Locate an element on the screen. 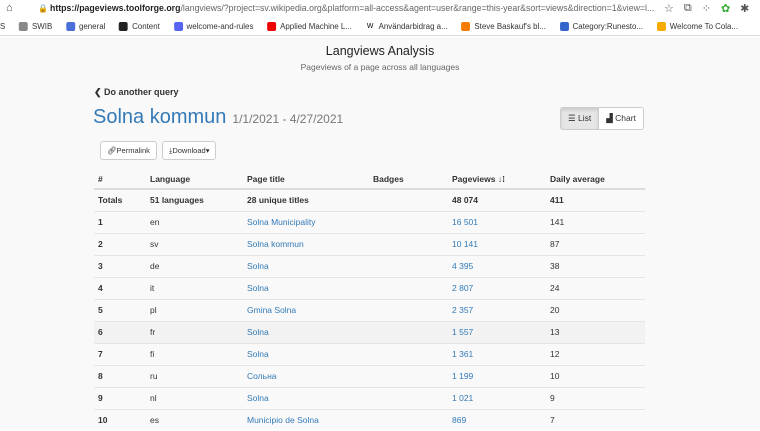 Image resolution: width=760 pixels, height=431 pixels. blogger-icon is located at coordinates (466, 26).